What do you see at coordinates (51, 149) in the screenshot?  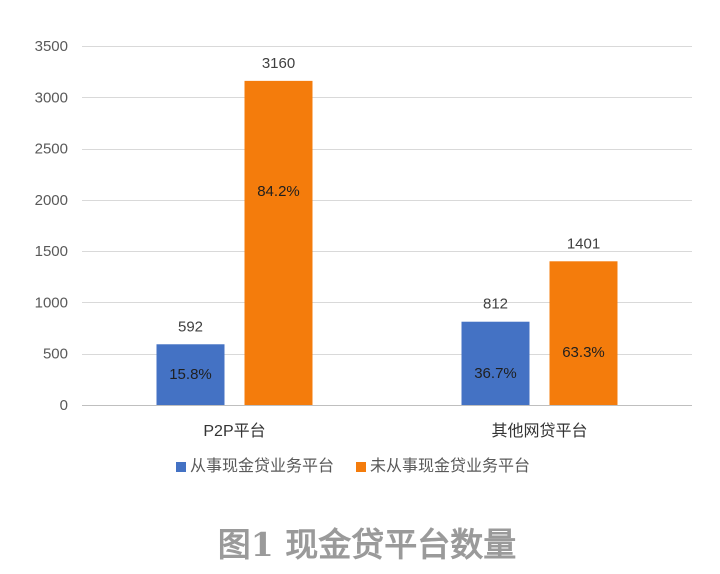 I see `y-tick-label: 2500` at bounding box center [51, 149].